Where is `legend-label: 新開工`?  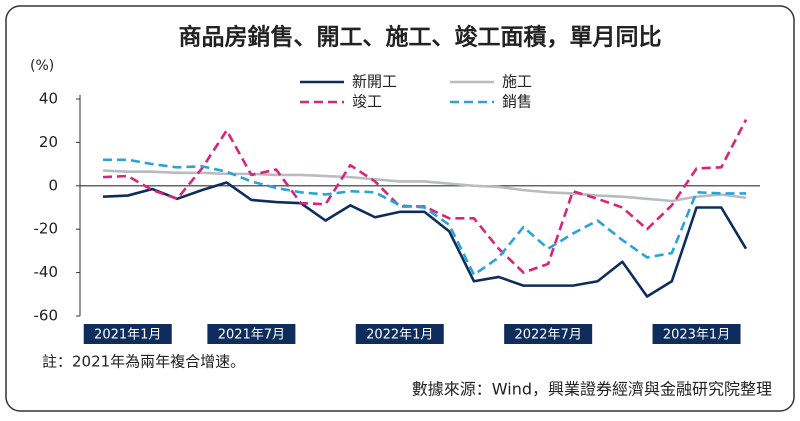 legend-label: 新開工 is located at coordinates (374, 82).